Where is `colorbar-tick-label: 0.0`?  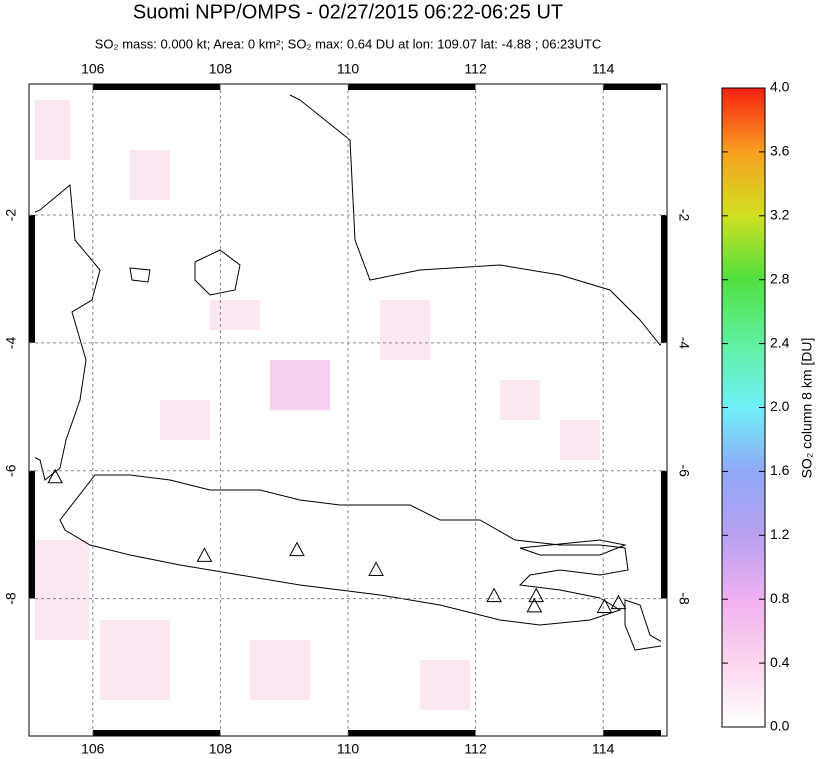
colorbar-tick-label: 0.0 is located at coordinates (780, 726).